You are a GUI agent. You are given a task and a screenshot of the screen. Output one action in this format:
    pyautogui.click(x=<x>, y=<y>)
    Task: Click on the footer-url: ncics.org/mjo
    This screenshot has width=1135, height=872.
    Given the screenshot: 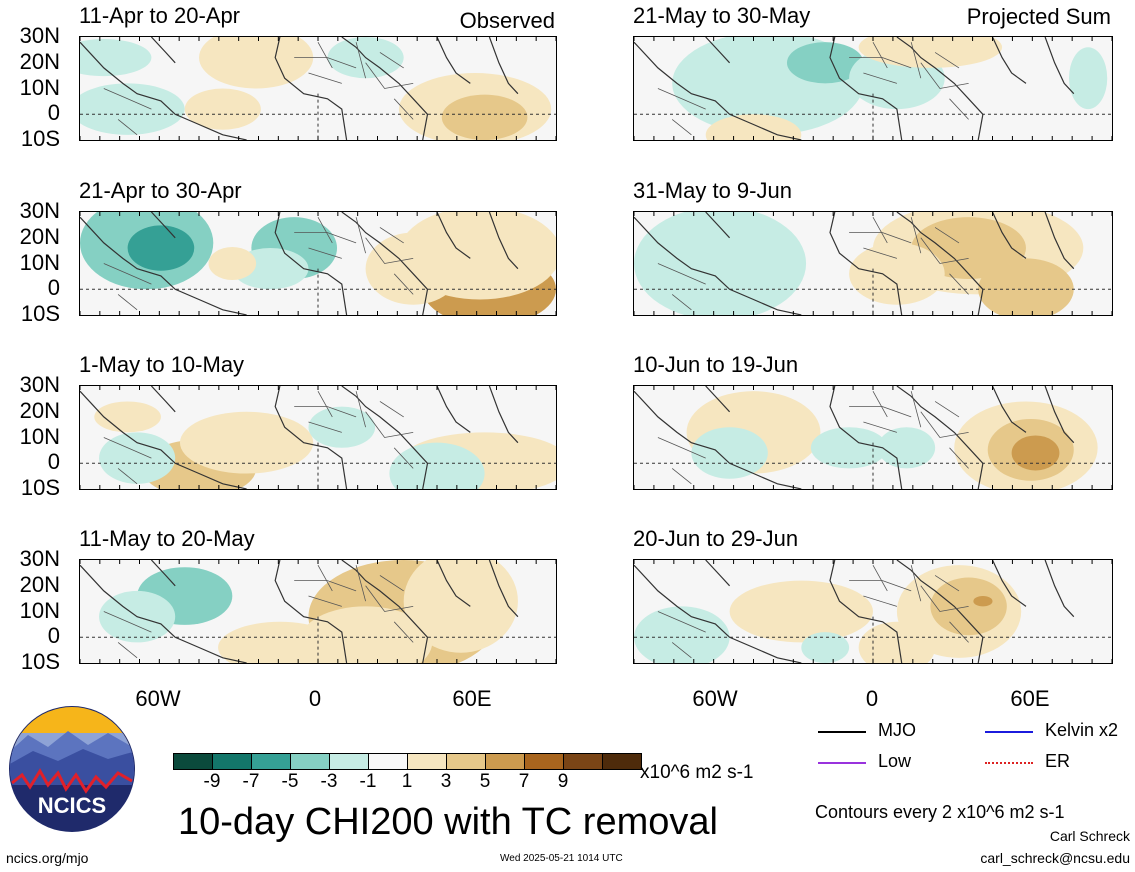 What is the action you would take?
    pyautogui.click(x=47, y=858)
    